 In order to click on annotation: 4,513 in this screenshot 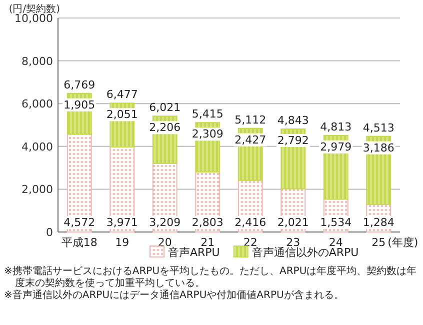, I will do `click(378, 127)`.